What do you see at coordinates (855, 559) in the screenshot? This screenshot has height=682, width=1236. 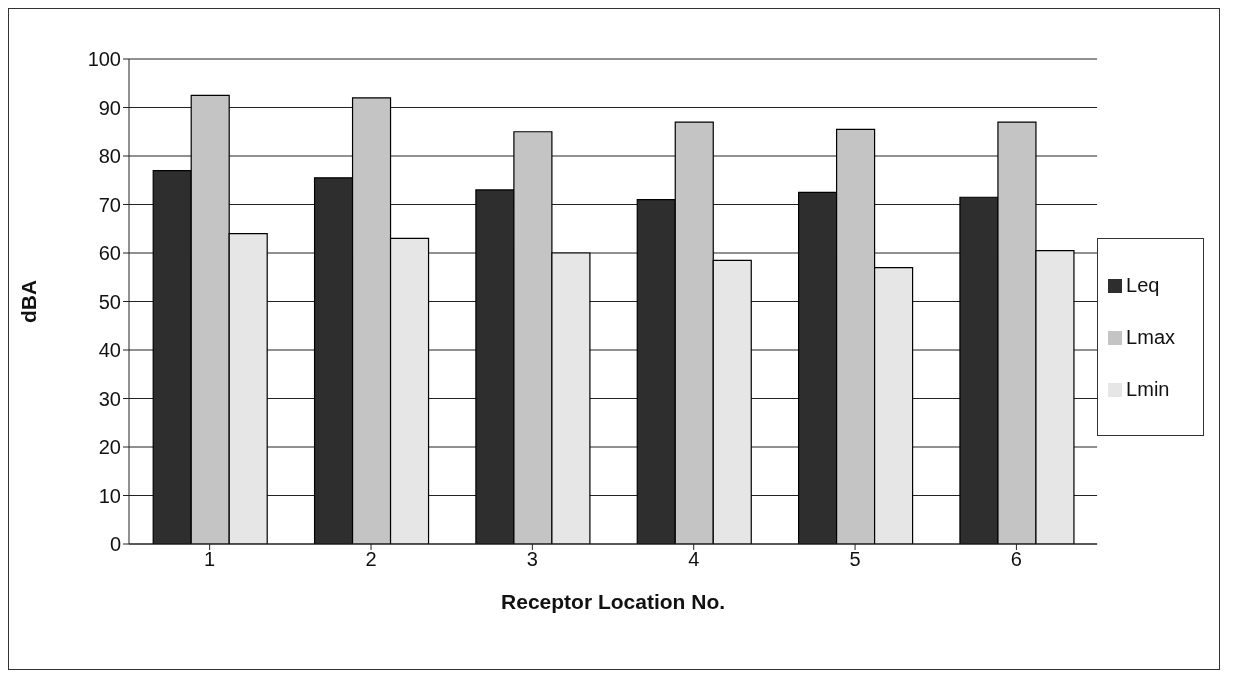 I see `x-tick-label: 5` at bounding box center [855, 559].